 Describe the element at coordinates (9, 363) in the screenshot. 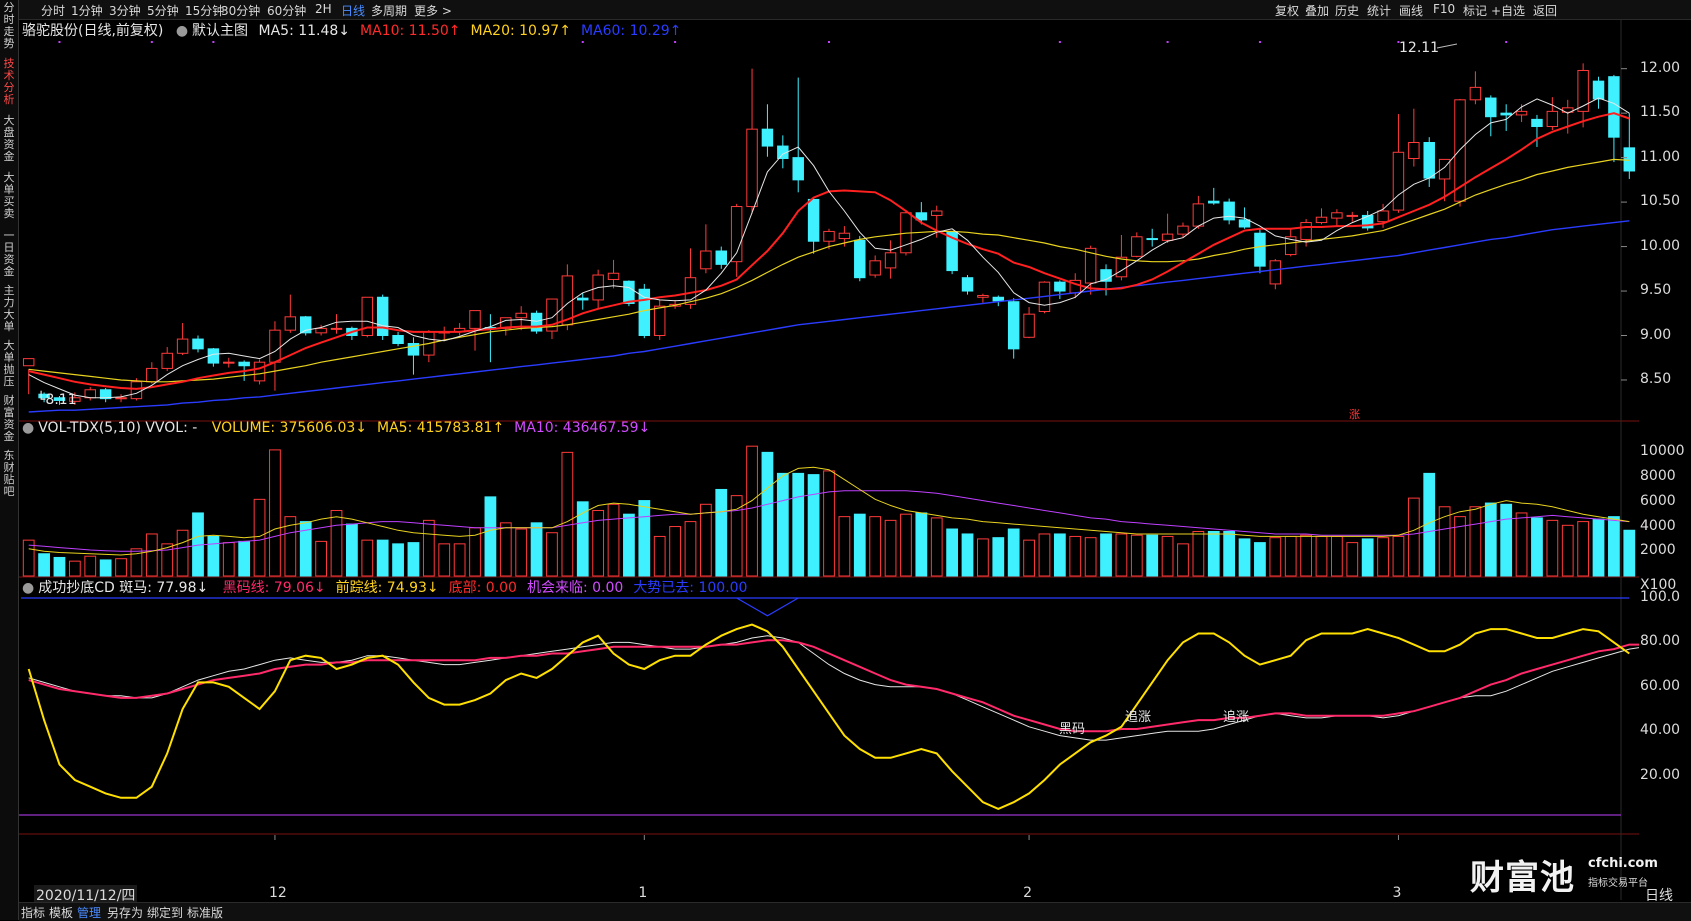

I see `sidebar-tab-6: 大单抛压` at that location.